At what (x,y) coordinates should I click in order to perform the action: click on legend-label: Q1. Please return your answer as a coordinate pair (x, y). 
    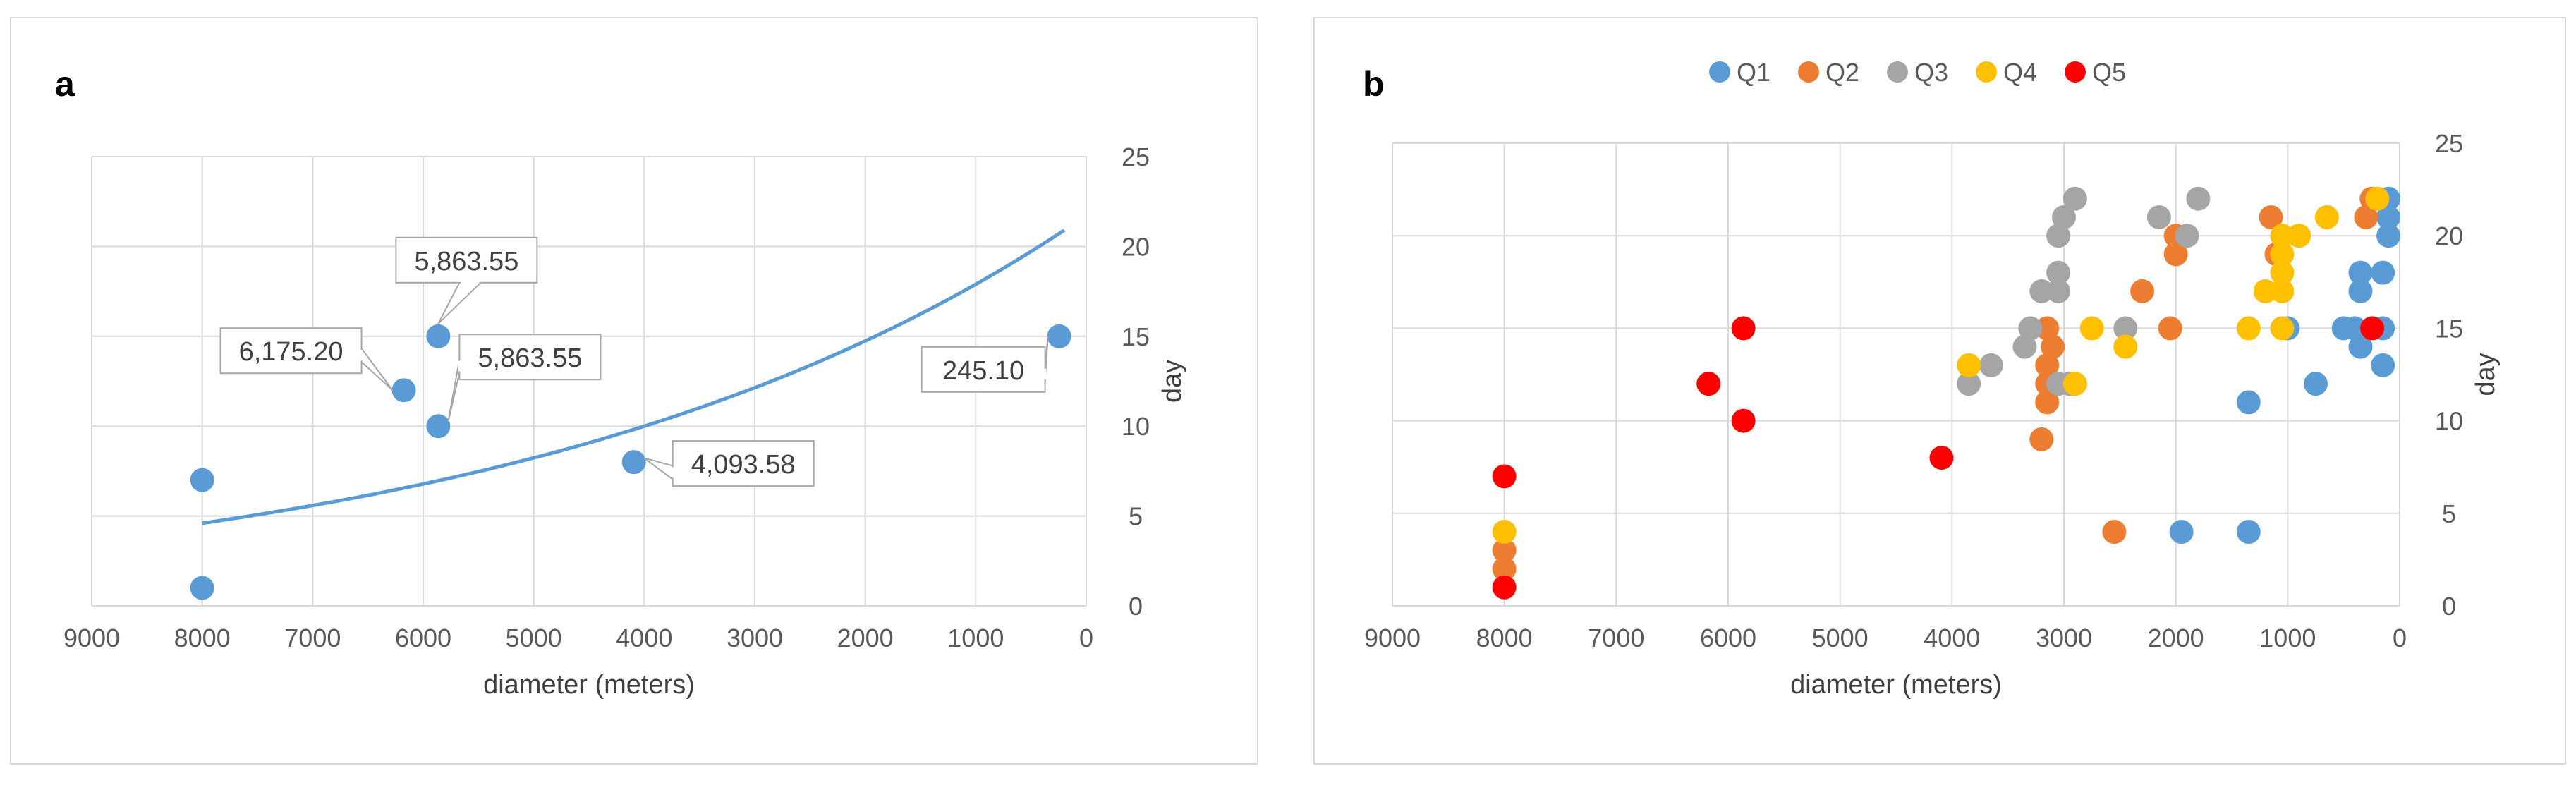
    Looking at the image, I should click on (1754, 72).